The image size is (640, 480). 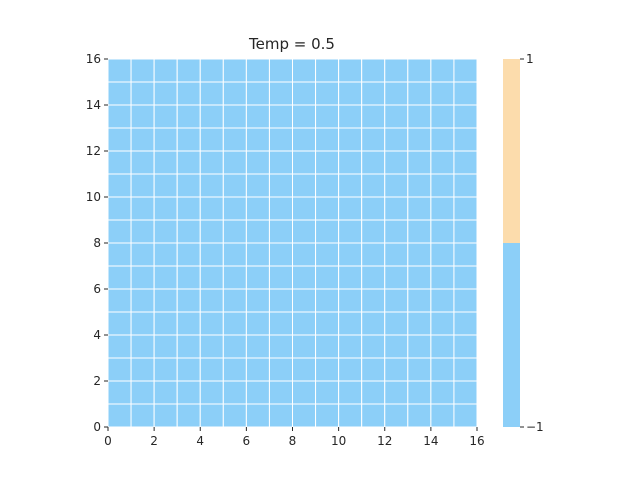 What do you see at coordinates (511, 151) in the screenshot?
I see `colorbar-band-high` at bounding box center [511, 151].